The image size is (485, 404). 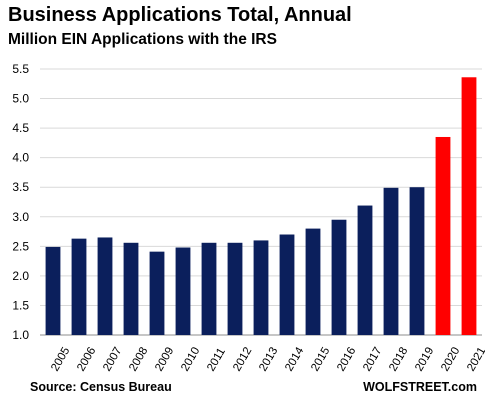 I want to click on y-tick-label: 4.5, so click(x=20, y=128).